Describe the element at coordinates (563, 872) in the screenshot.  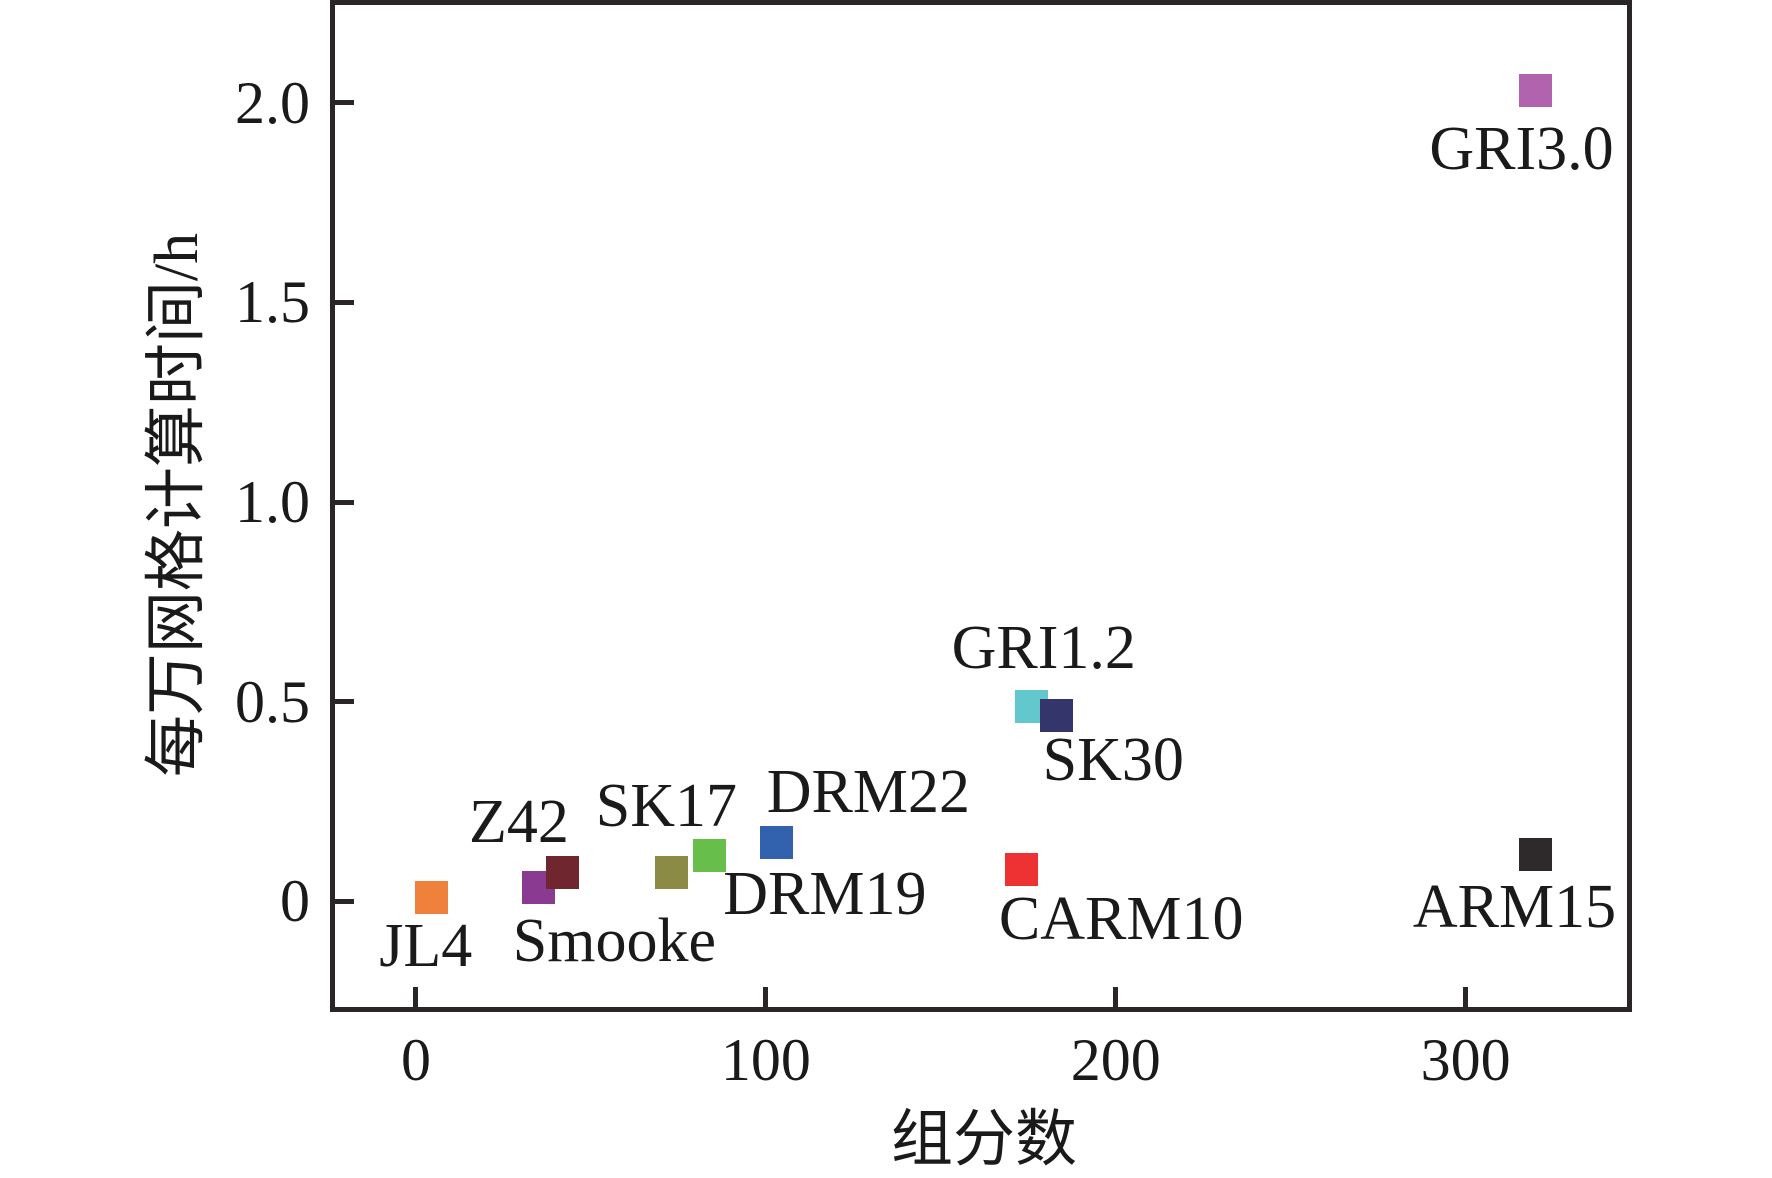
I see `point-Z42` at that location.